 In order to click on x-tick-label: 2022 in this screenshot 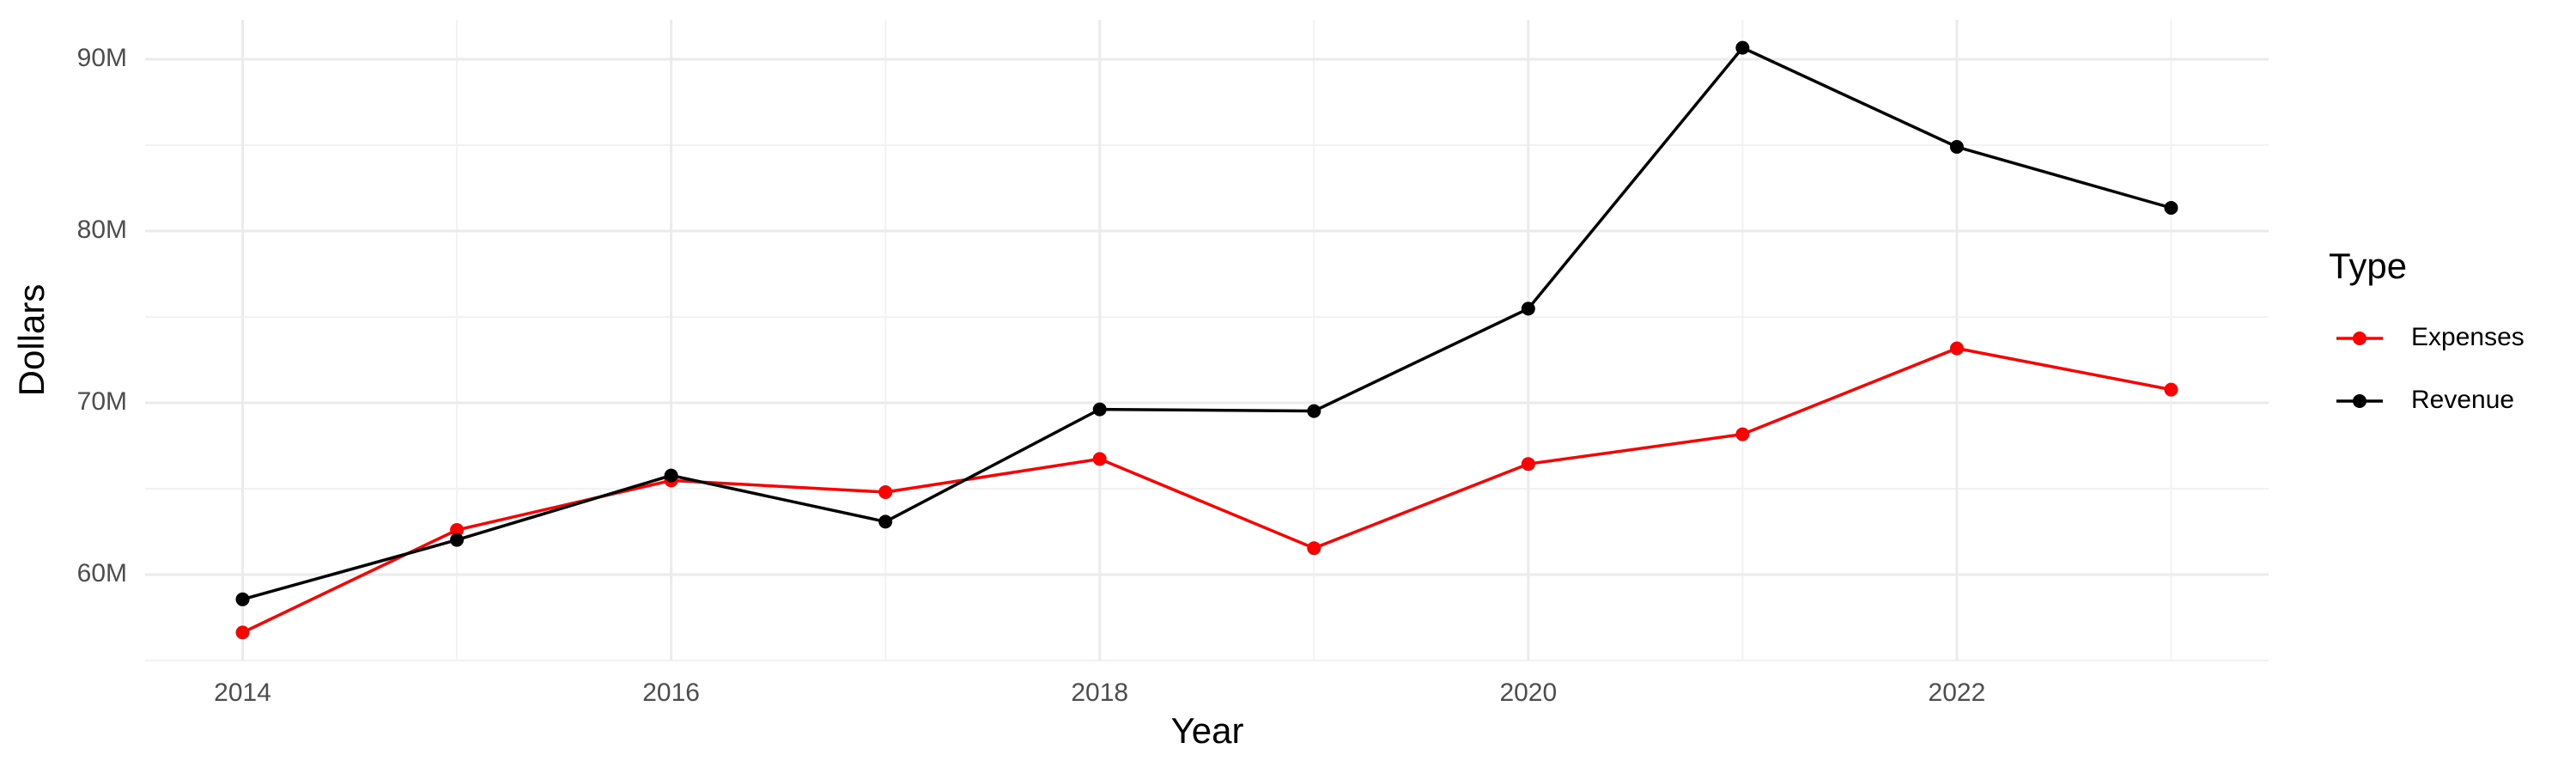, I will do `click(1958, 693)`.